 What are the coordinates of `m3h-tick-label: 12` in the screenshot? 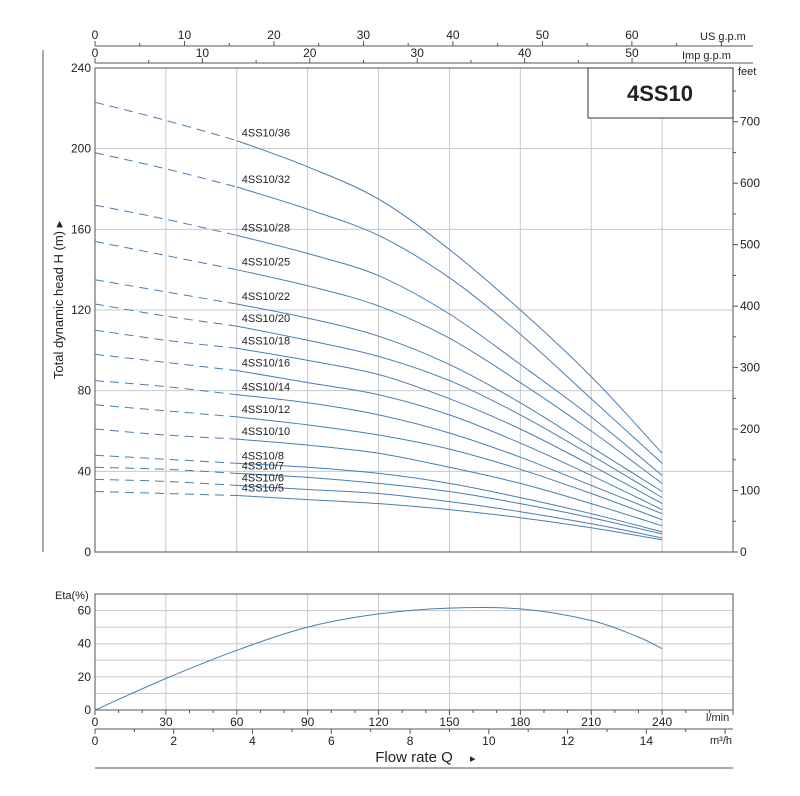 It's located at (568, 741).